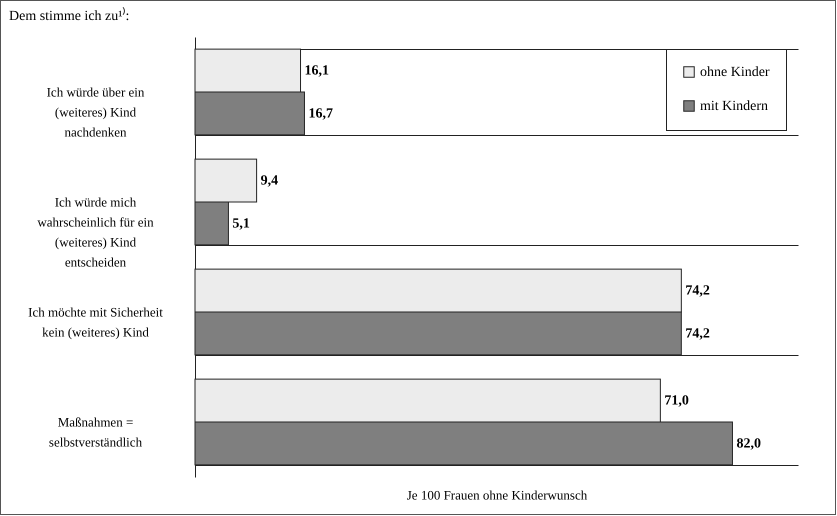 The width and height of the screenshot is (837, 516). Describe the element at coordinates (69, 15) in the screenshot. I see `text: Dem stimme ich zu¹⁾:` at that location.